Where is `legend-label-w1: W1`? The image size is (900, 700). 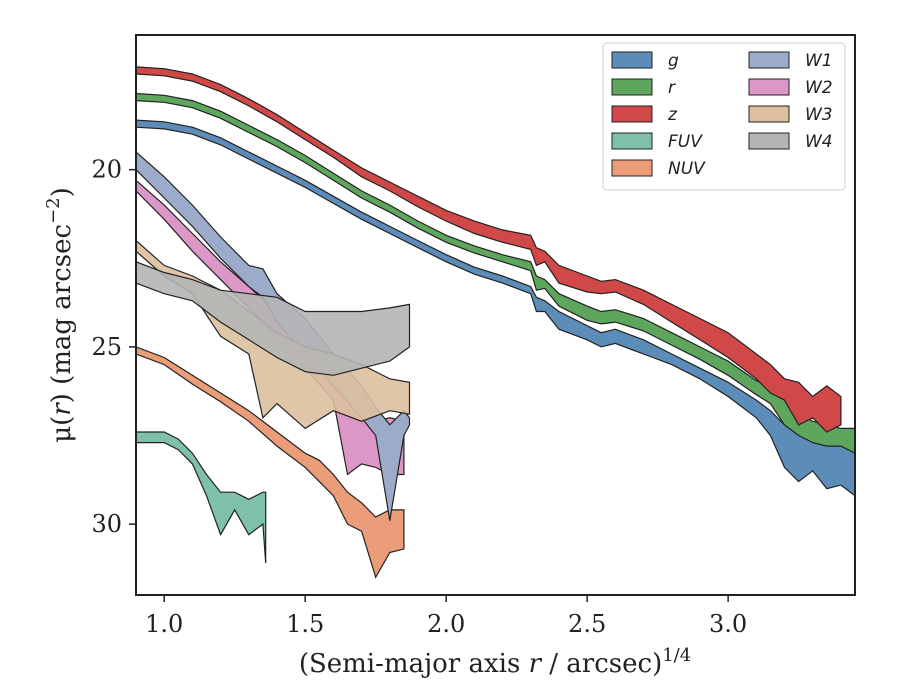 legend-label-w1: W1 is located at coordinates (819, 61).